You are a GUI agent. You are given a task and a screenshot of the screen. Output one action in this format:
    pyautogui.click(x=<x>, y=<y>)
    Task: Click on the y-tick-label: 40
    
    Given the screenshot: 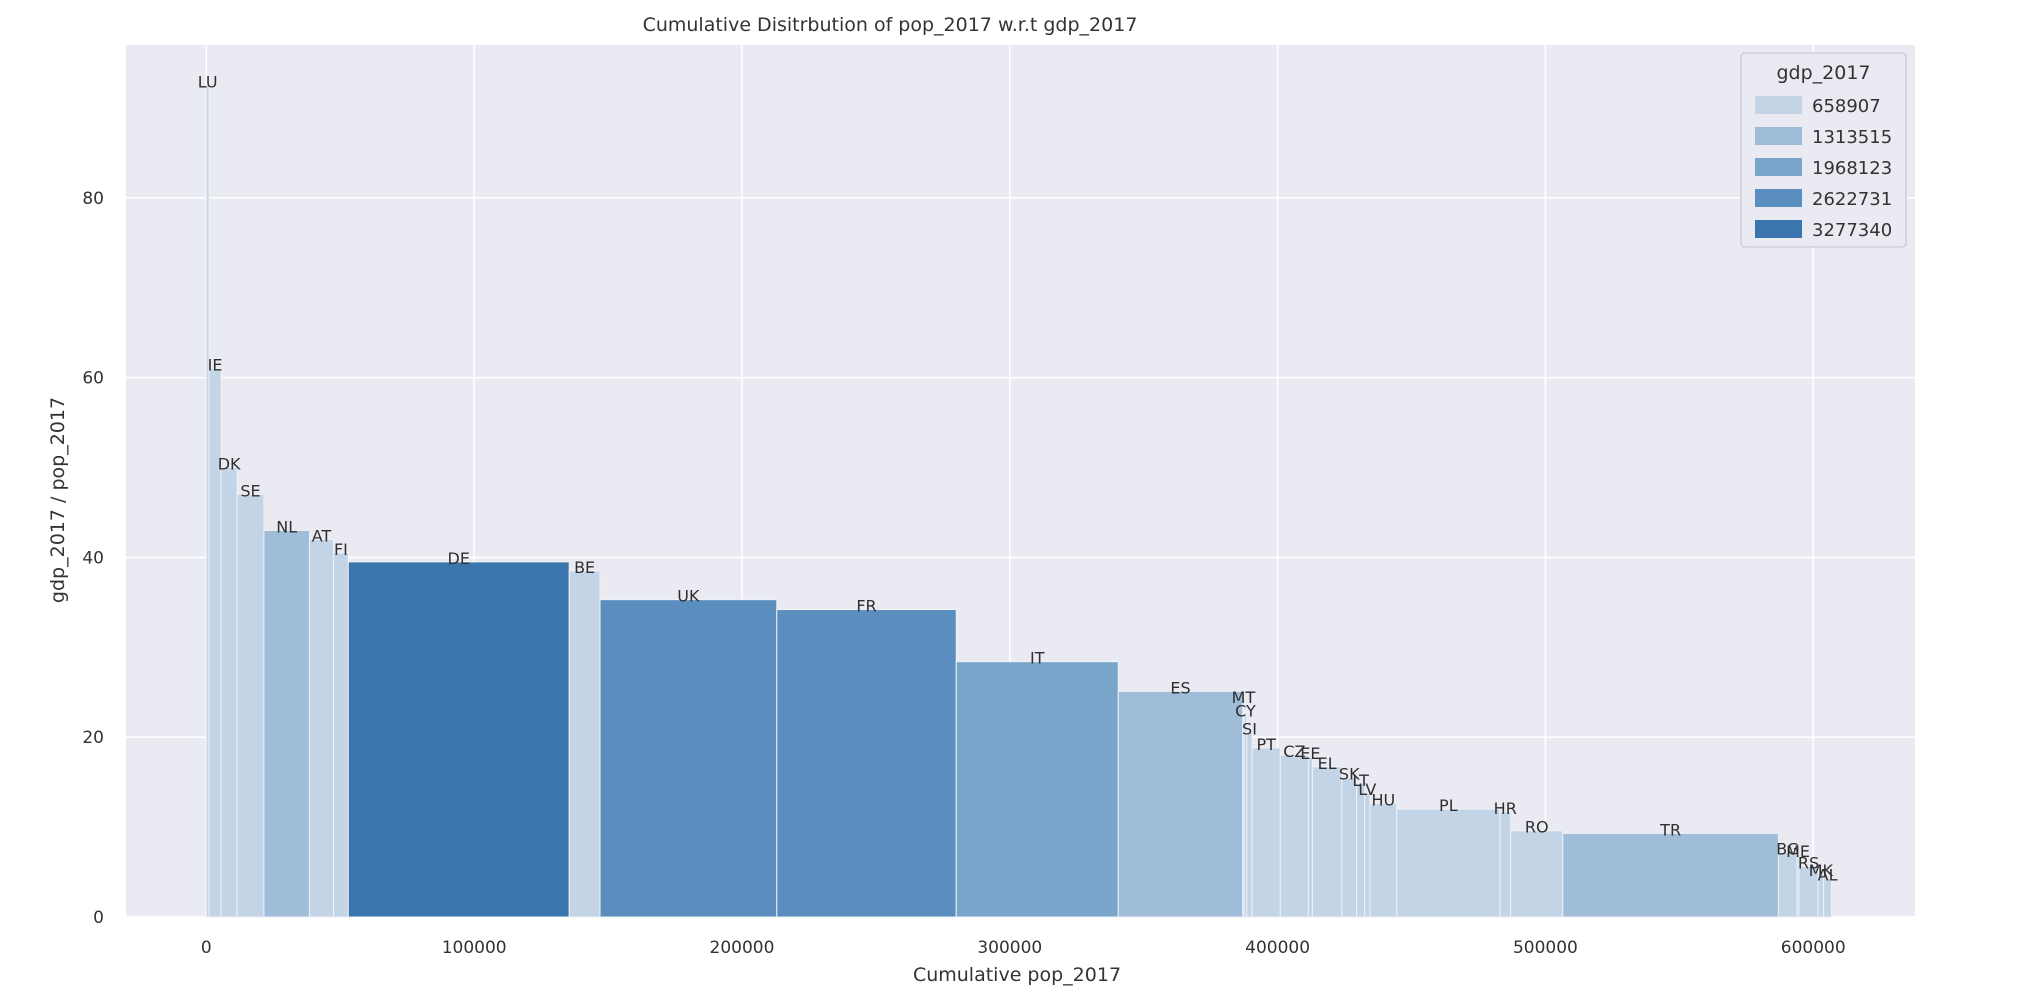 What is the action you would take?
    pyautogui.click(x=93, y=558)
    